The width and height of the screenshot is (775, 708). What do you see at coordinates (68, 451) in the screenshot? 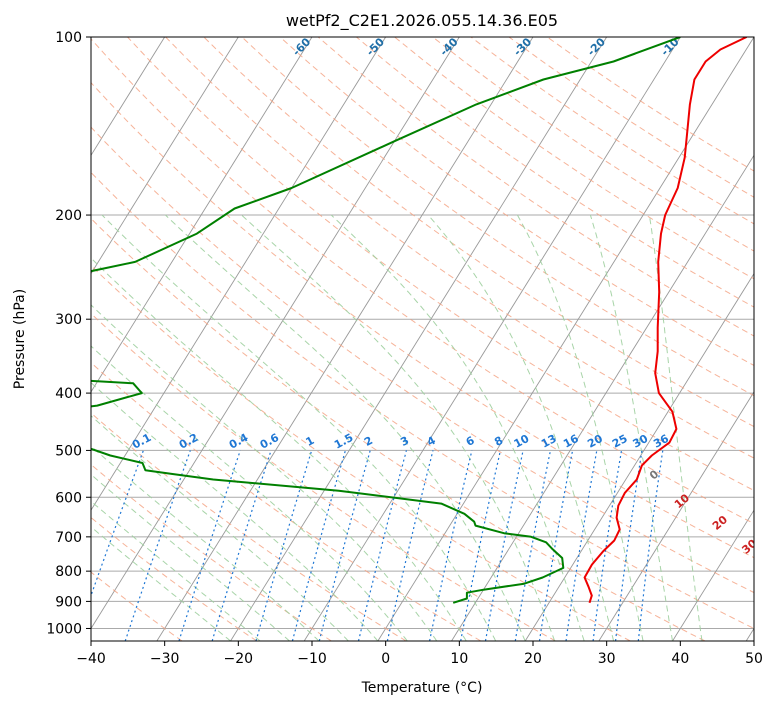
I see `y-tick-label: 500` at bounding box center [68, 451].